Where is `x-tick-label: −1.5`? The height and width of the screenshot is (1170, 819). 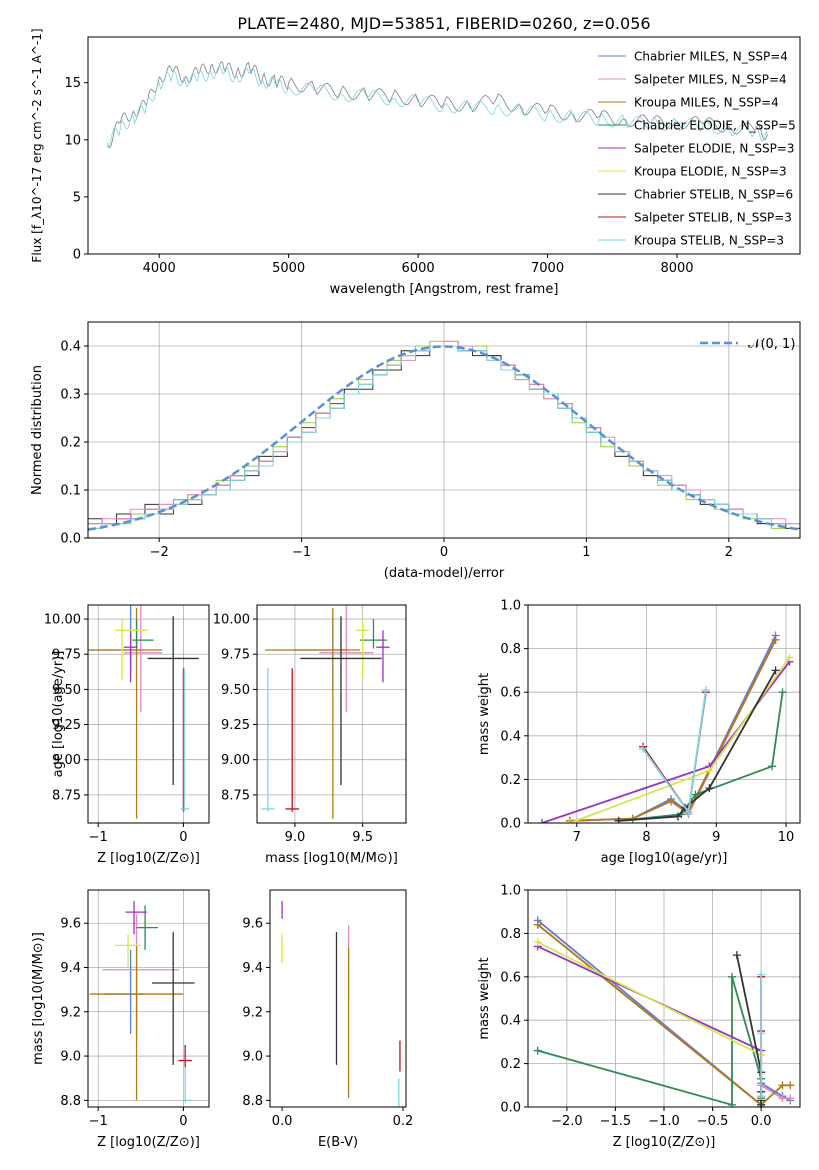
x-tick-label: −1.5 is located at coordinates (616, 1121).